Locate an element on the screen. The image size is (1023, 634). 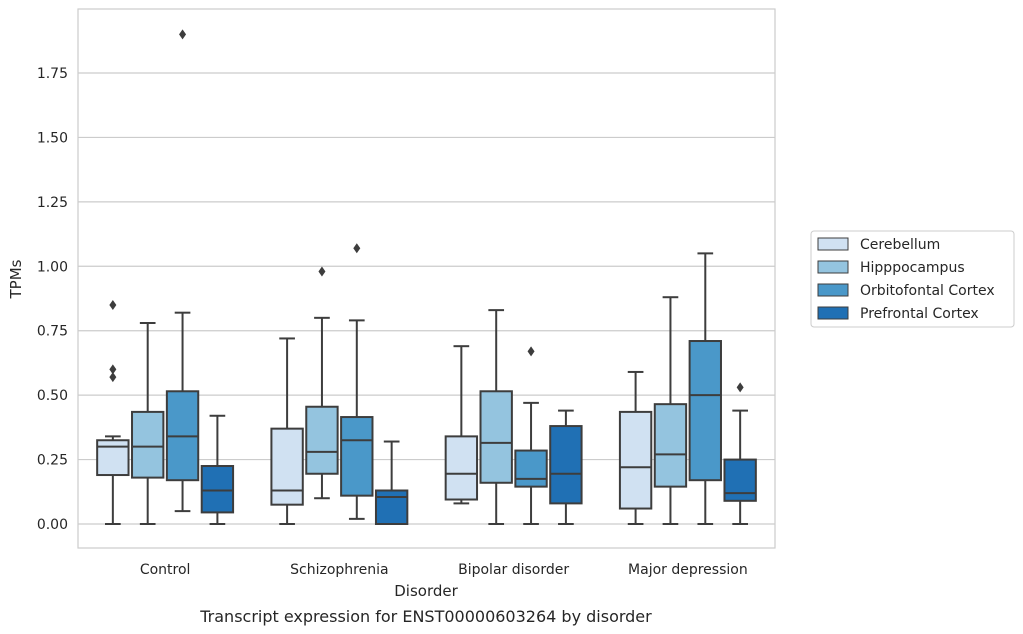
x-tick-label: Bipolar disorder is located at coordinates (513, 570).